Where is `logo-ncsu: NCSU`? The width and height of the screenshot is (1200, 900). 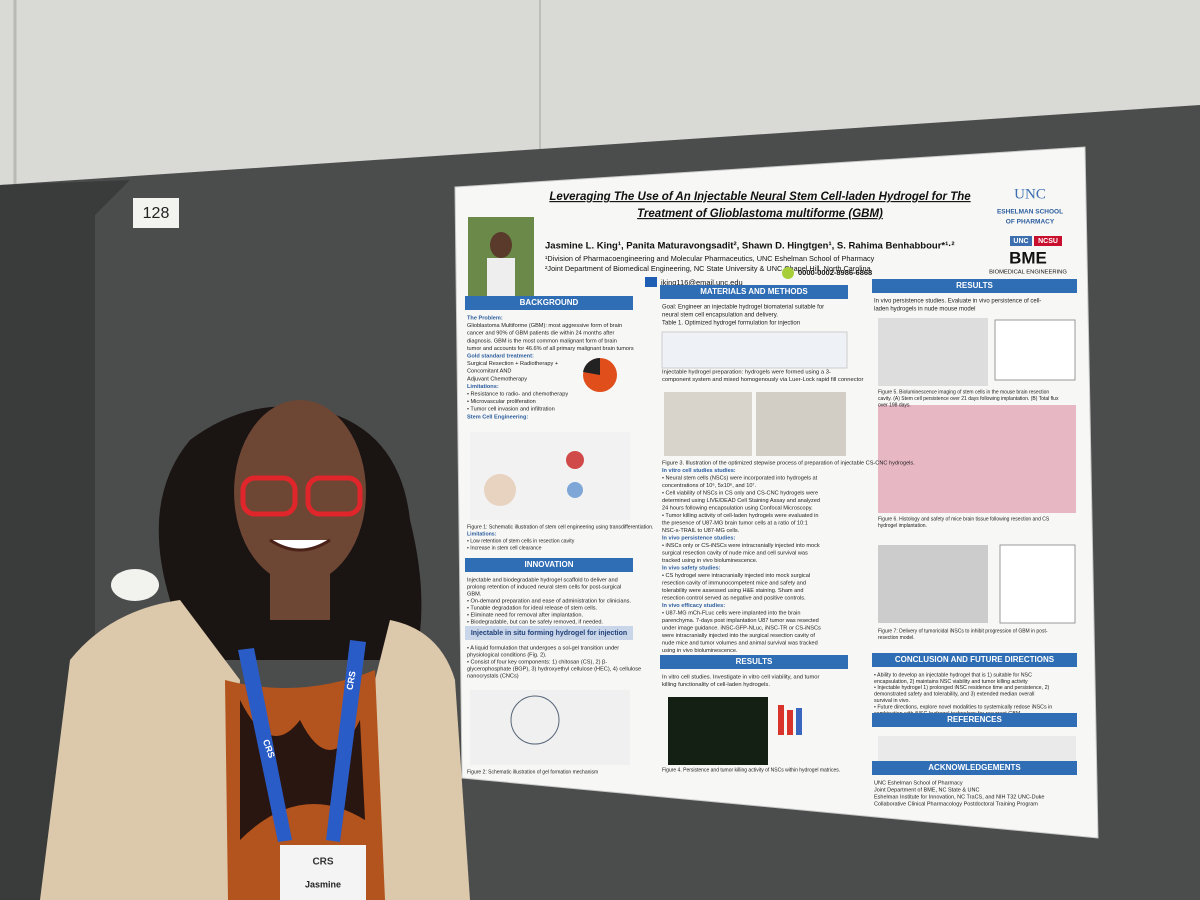 logo-ncsu: NCSU is located at coordinates (1048, 241).